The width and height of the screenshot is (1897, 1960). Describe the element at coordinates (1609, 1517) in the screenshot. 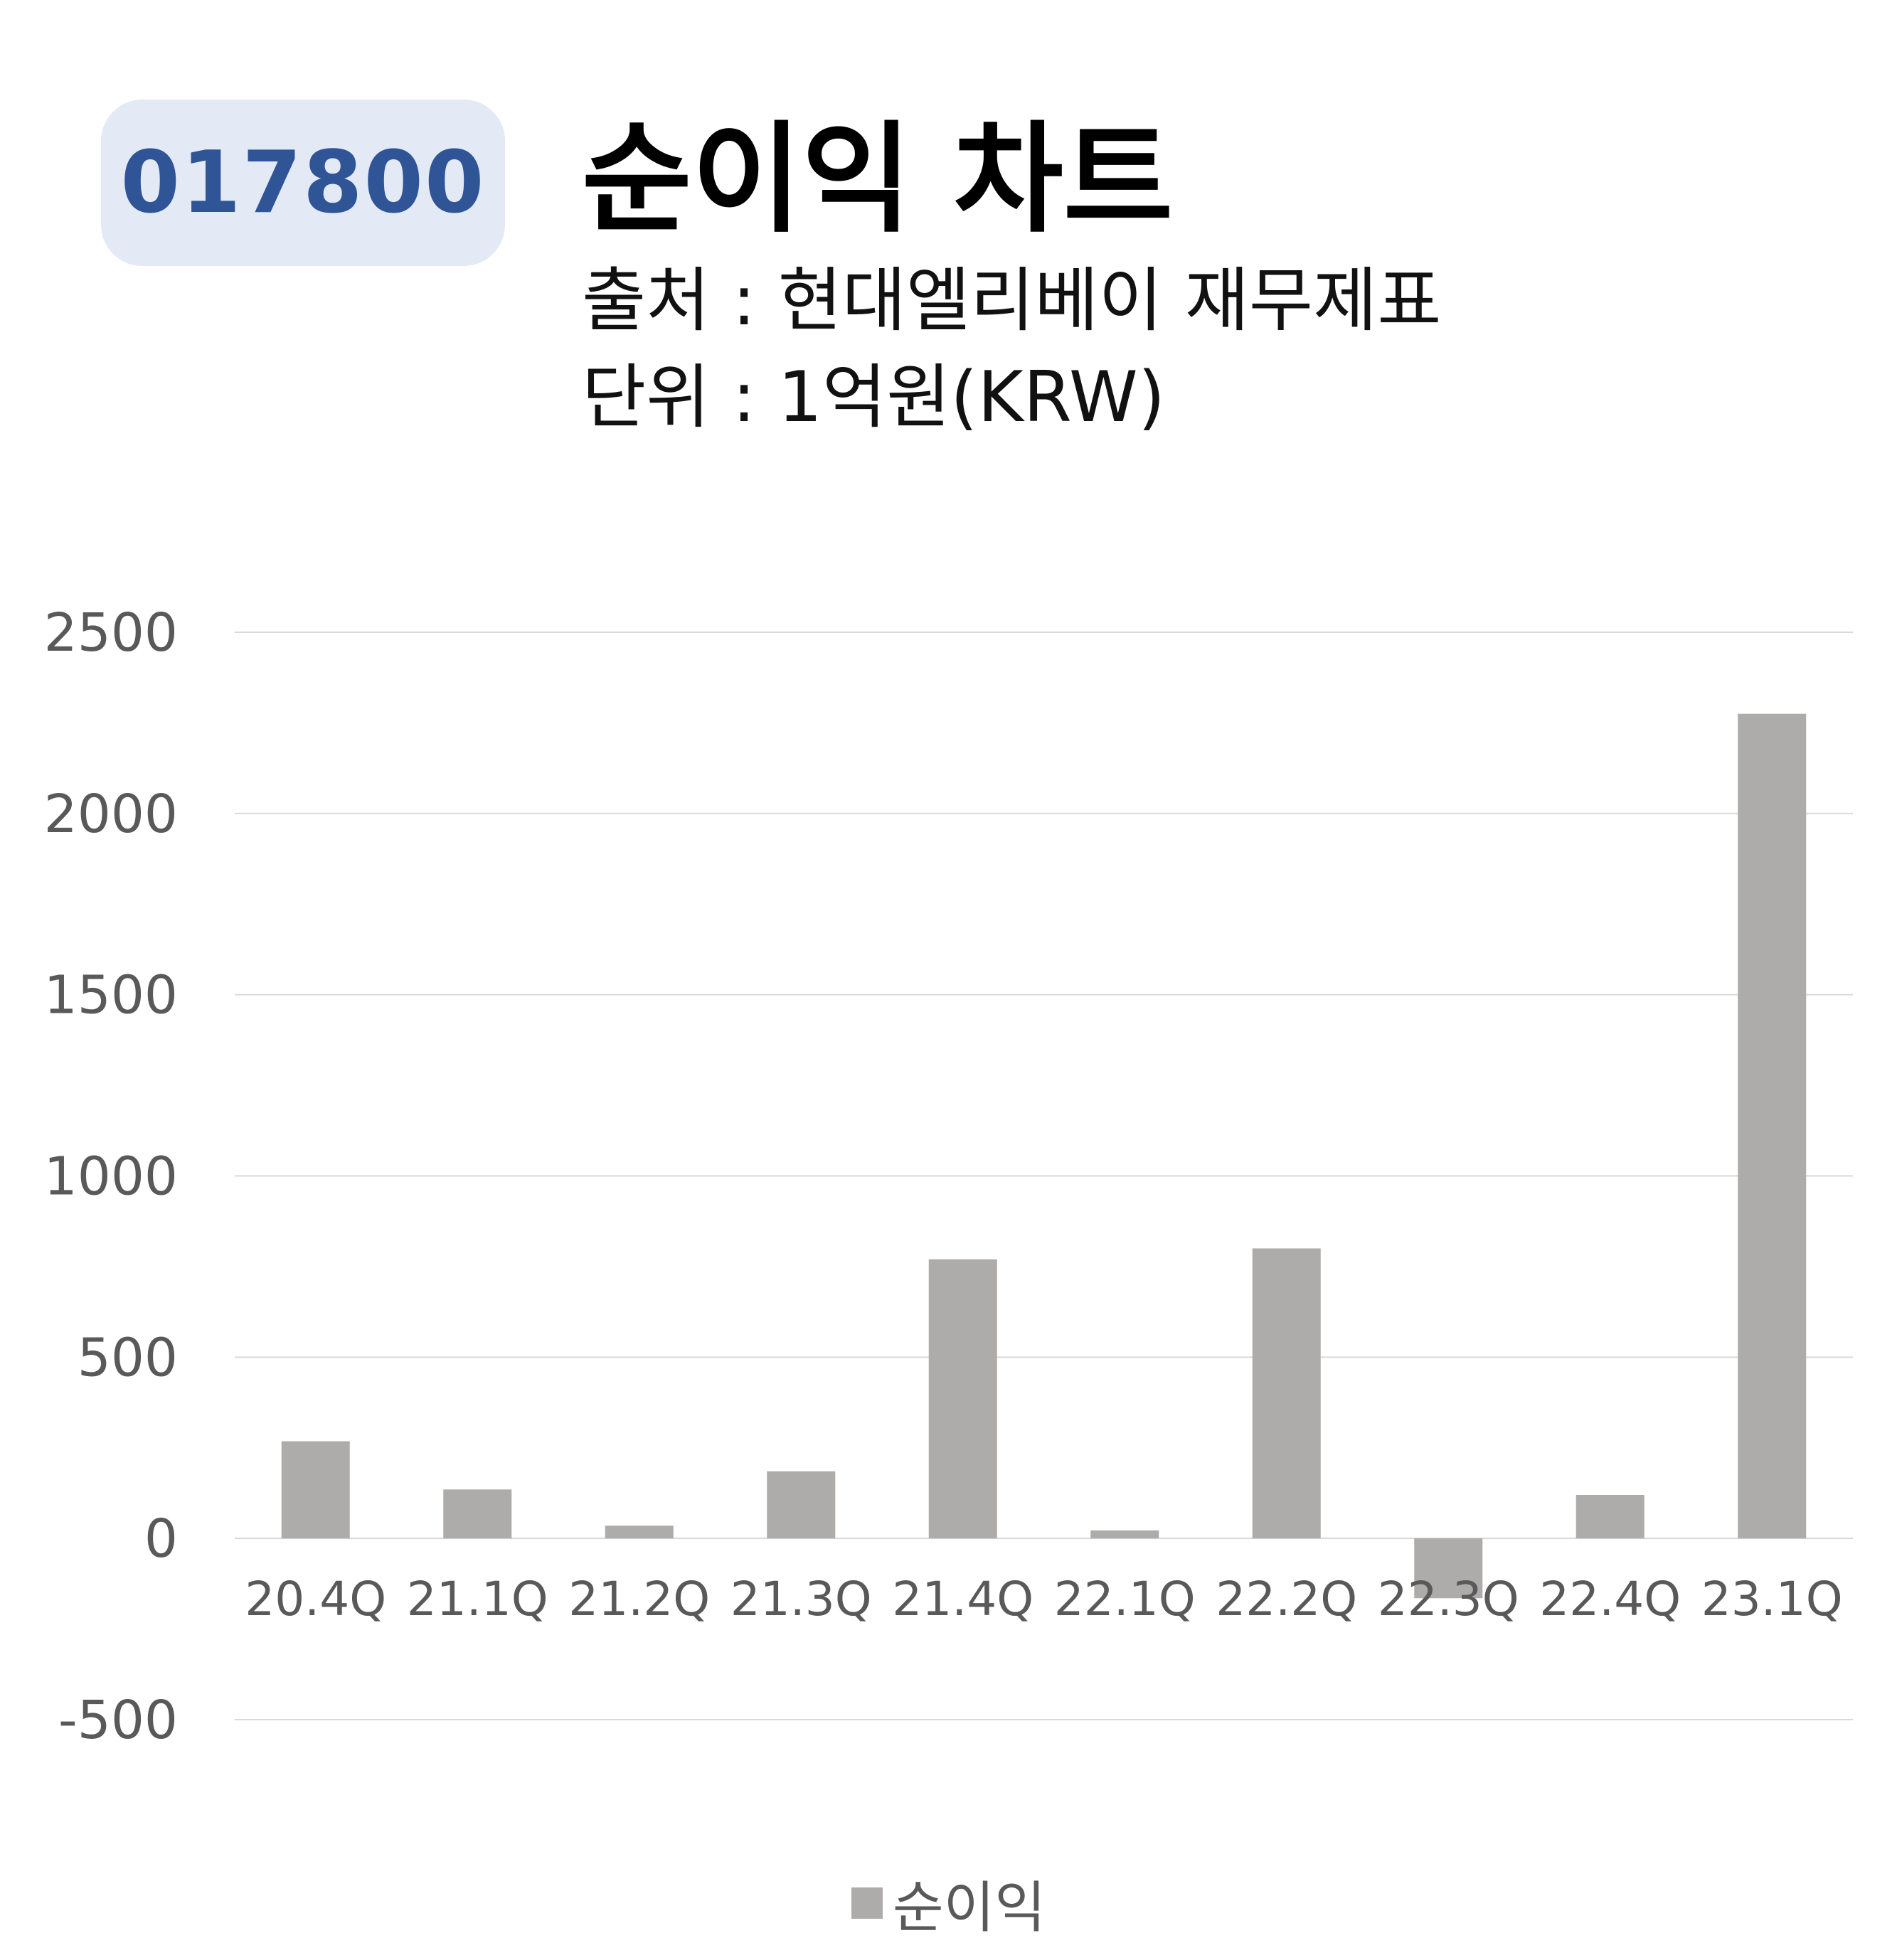

I see `bar-22.4Q` at that location.